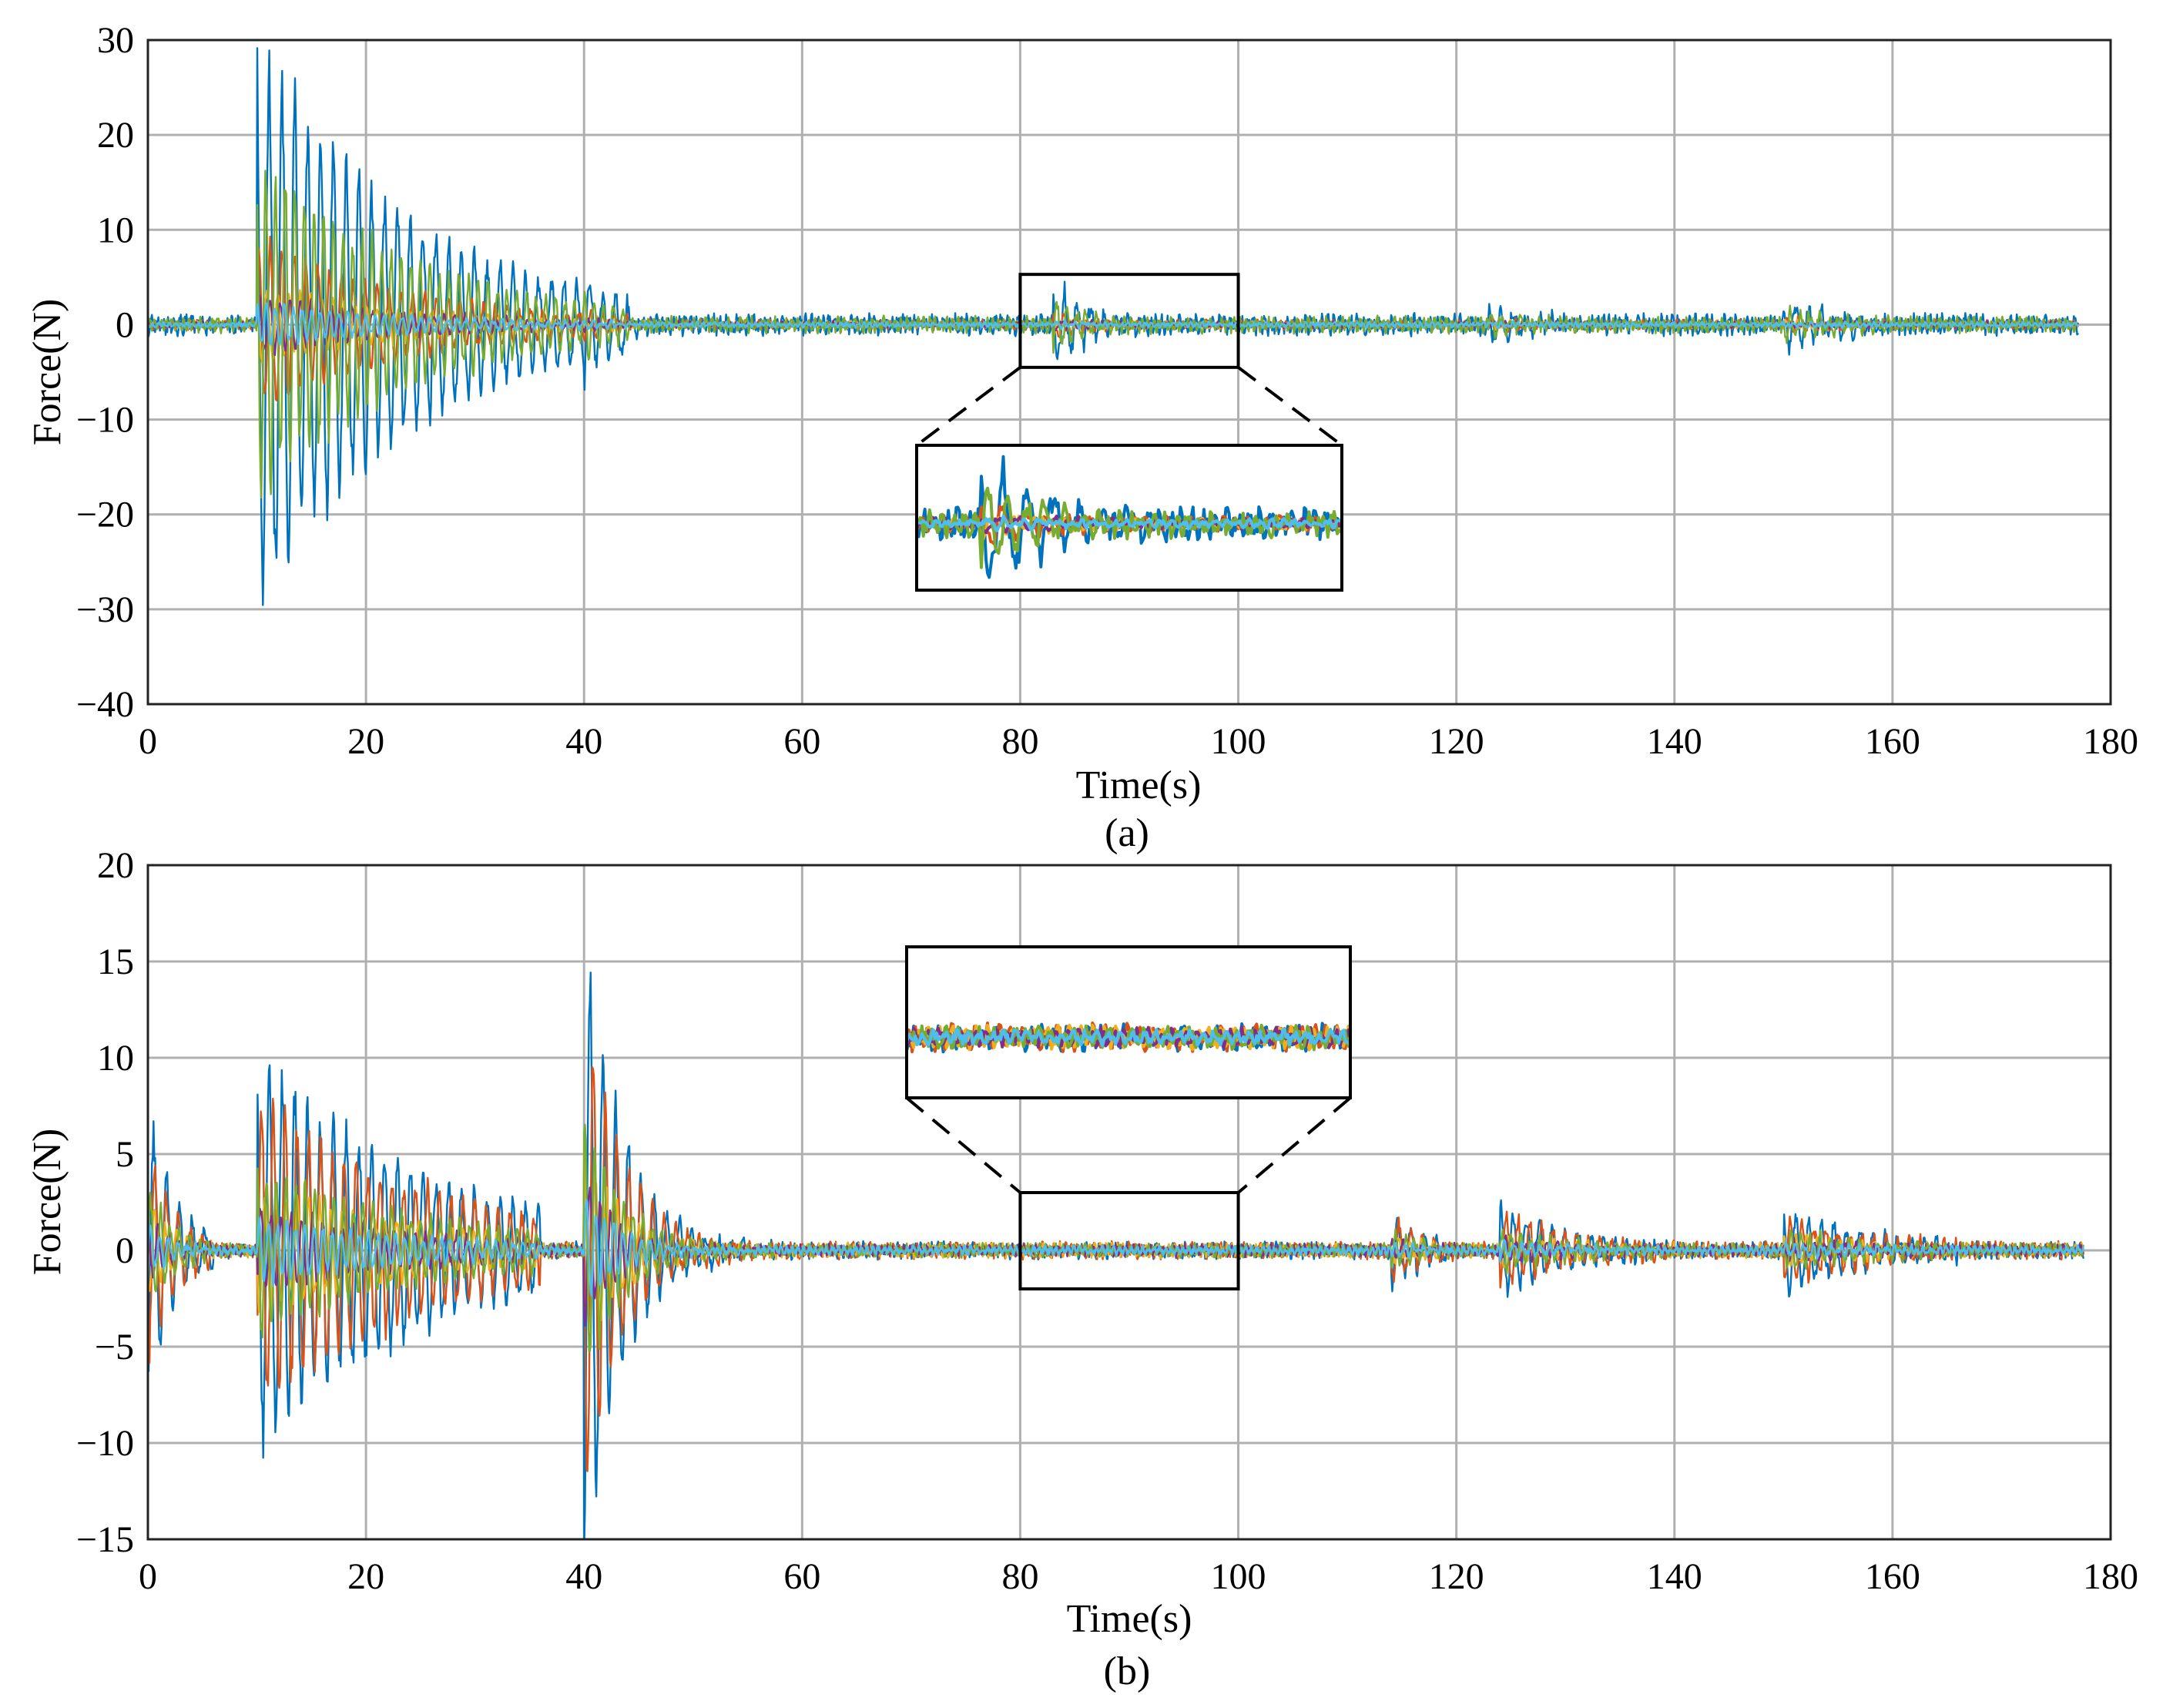 This screenshot has width=2173, height=1708. What do you see at coordinates (115, 135) in the screenshot?
I see `panel-a-ytick-label: 20` at bounding box center [115, 135].